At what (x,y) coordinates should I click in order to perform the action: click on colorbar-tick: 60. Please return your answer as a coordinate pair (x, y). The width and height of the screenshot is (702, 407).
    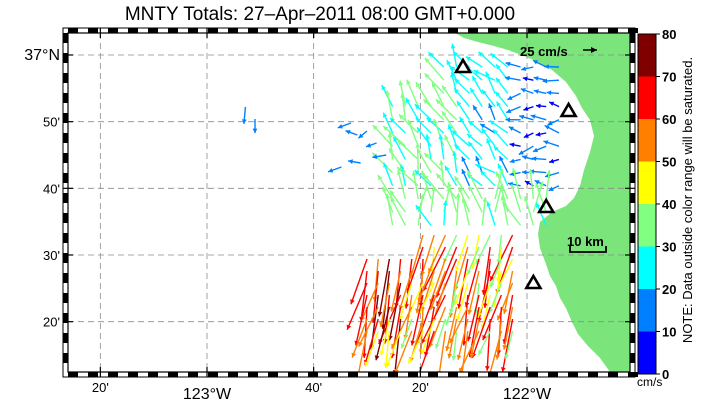
    Looking at the image, I should click on (669, 119).